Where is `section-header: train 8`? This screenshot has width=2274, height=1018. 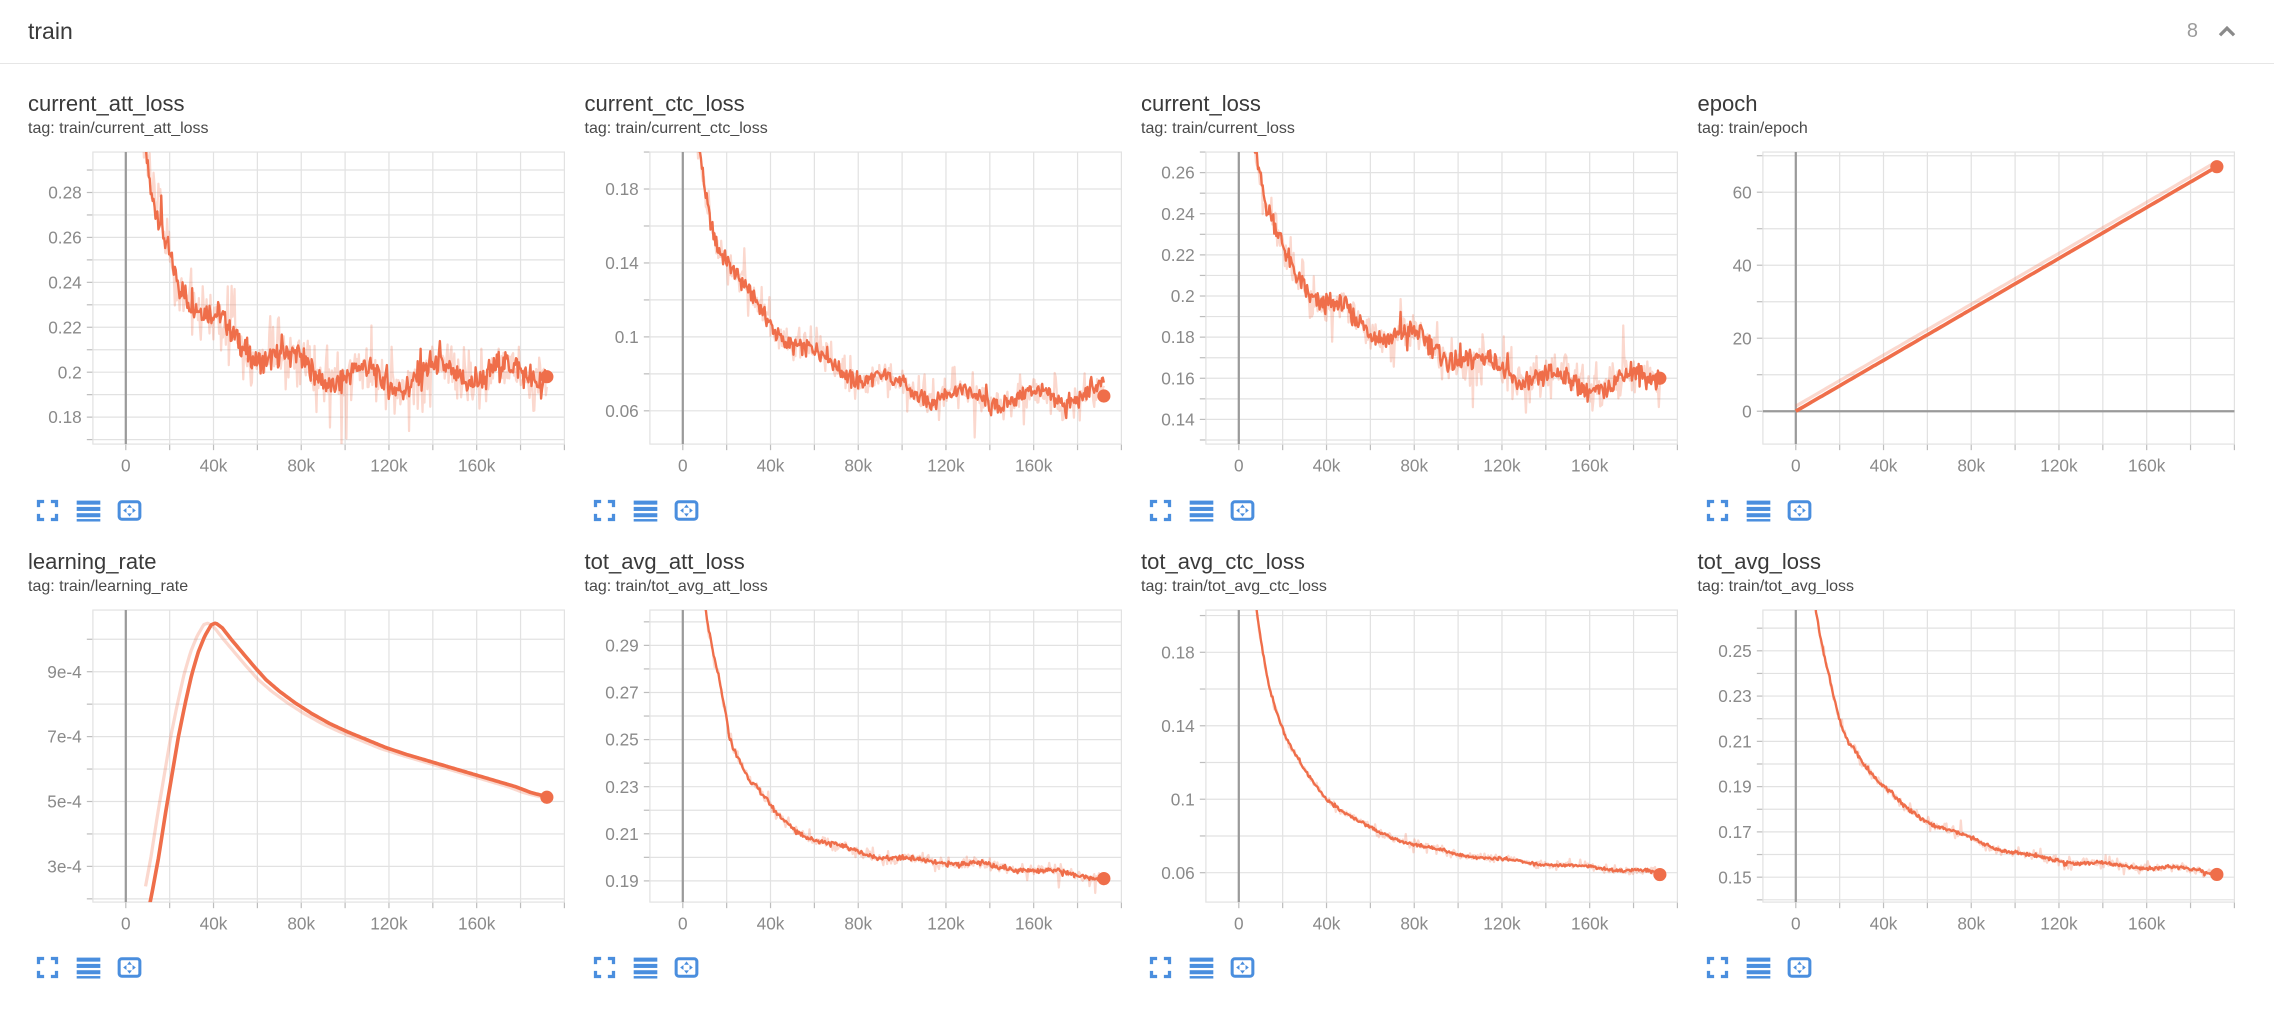
section-header: train 8 is located at coordinates (1137, 32).